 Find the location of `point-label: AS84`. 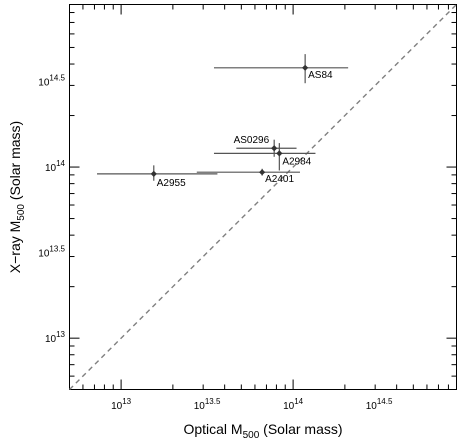

point-label: AS84 is located at coordinates (320, 75).